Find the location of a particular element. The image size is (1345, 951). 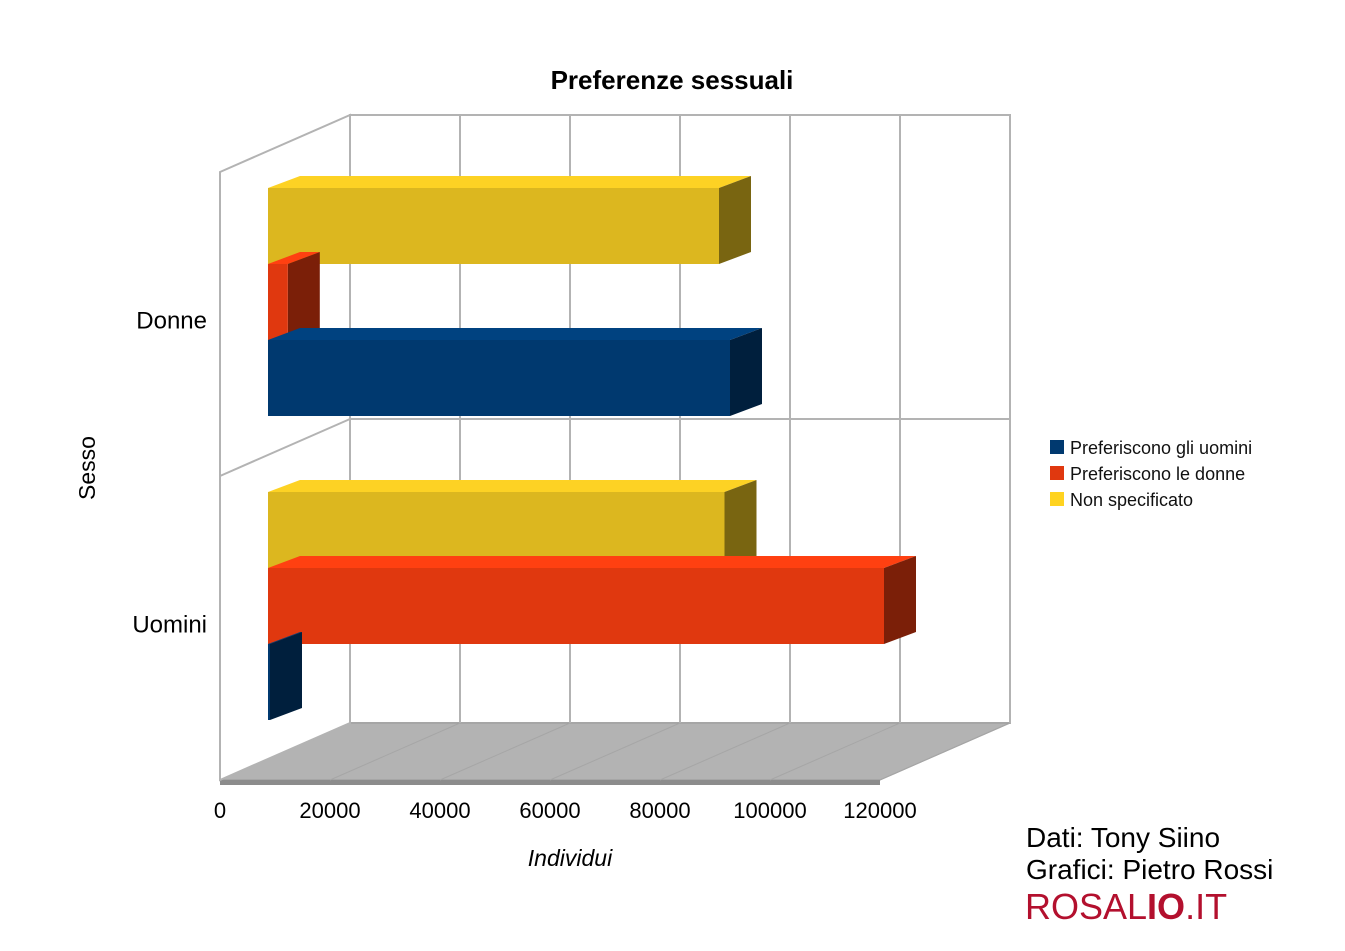

x-tick-label: 60000 is located at coordinates (549, 810).